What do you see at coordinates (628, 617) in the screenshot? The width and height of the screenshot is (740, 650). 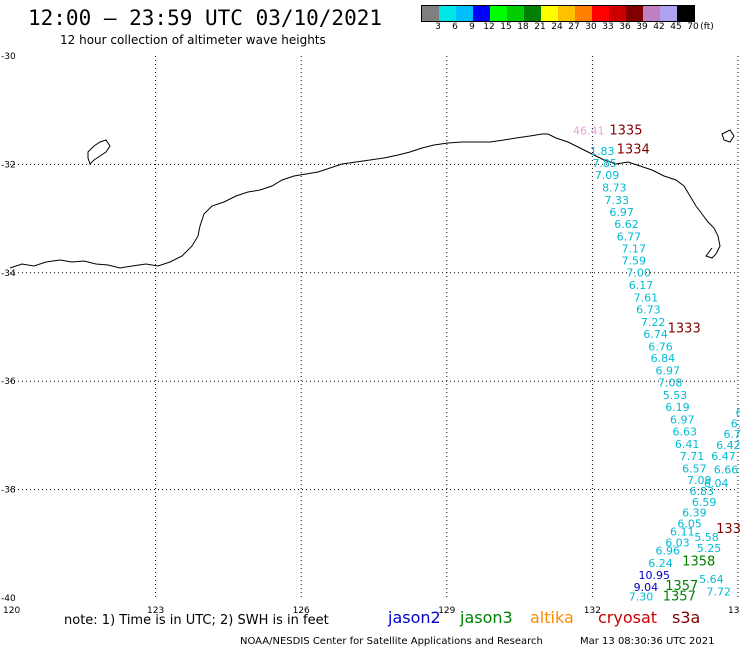 I see `legend-item-cryosat: cryosat` at bounding box center [628, 617].